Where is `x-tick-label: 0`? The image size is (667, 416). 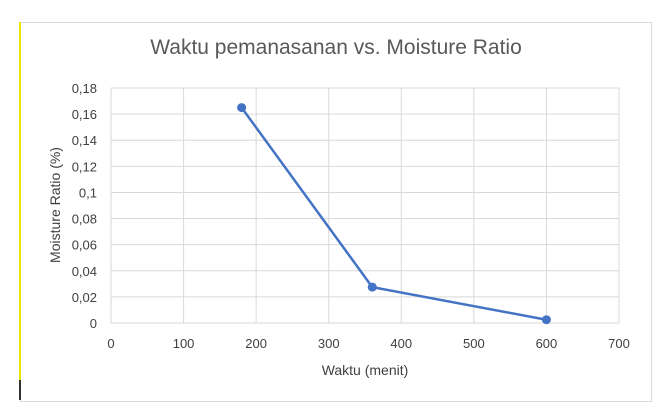
x-tick-label: 0 is located at coordinates (110, 343).